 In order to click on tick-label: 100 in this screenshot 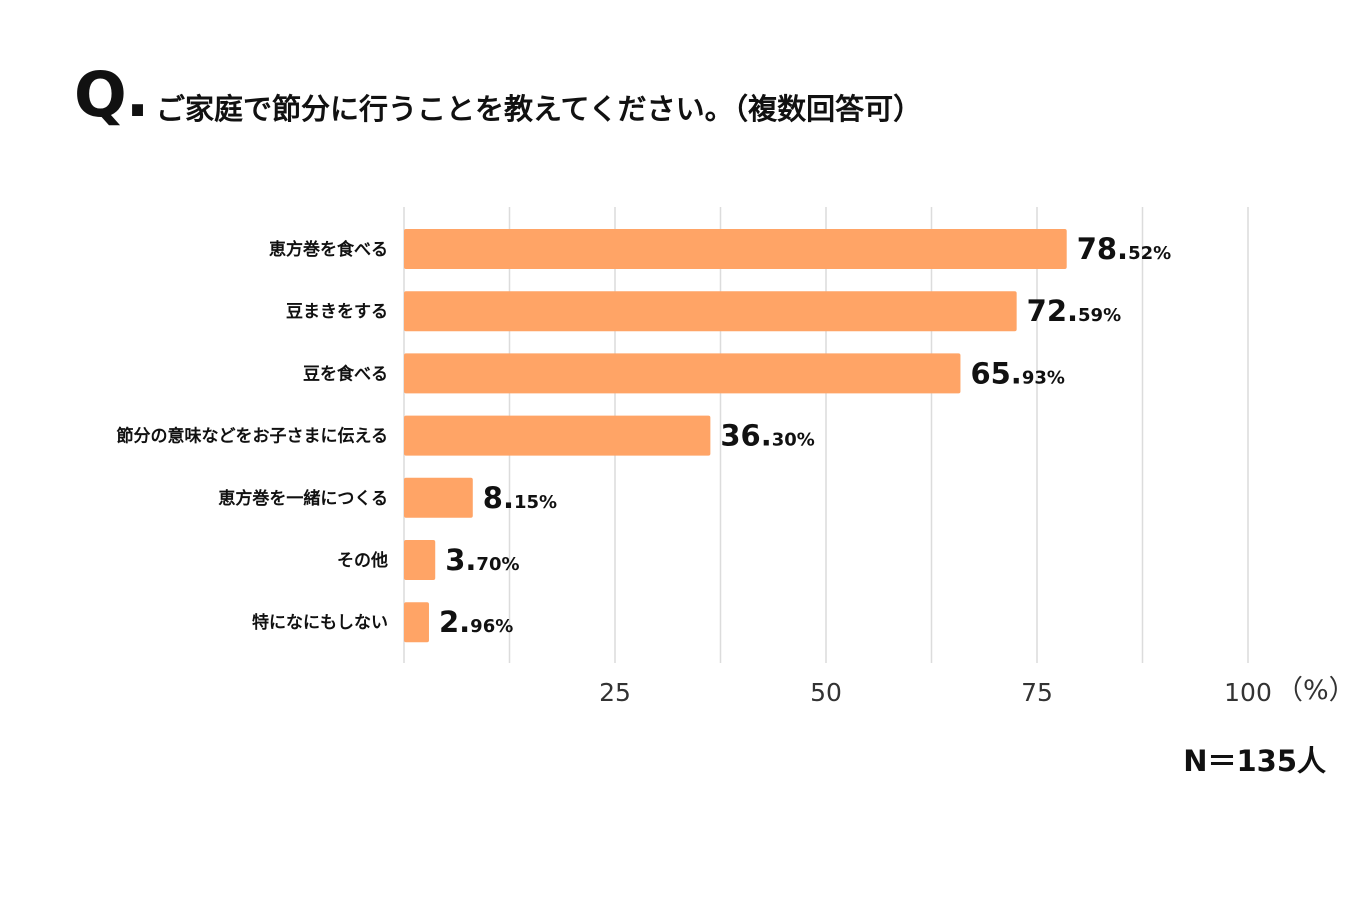, I will do `click(1248, 692)`.